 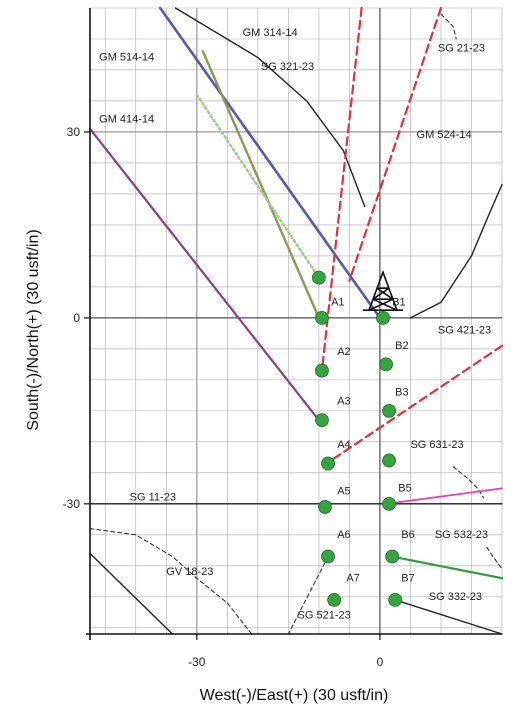 What do you see at coordinates (455, 597) in the screenshot?
I see `annotation-label: SG 332-23` at bounding box center [455, 597].